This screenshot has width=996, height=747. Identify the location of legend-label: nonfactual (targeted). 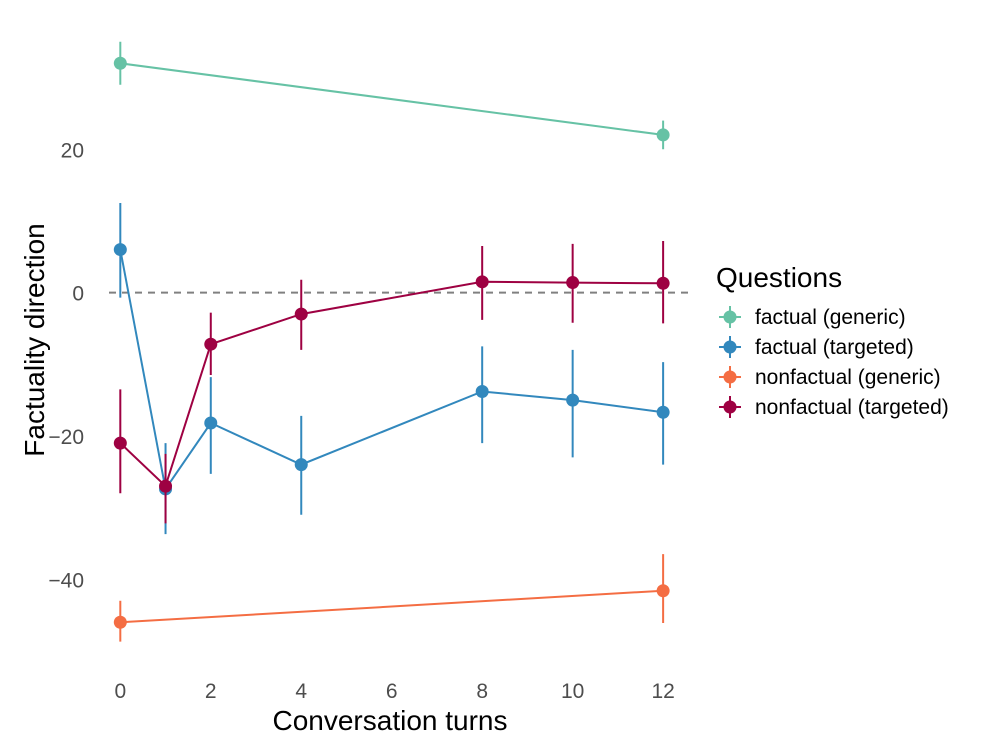
(852, 407).